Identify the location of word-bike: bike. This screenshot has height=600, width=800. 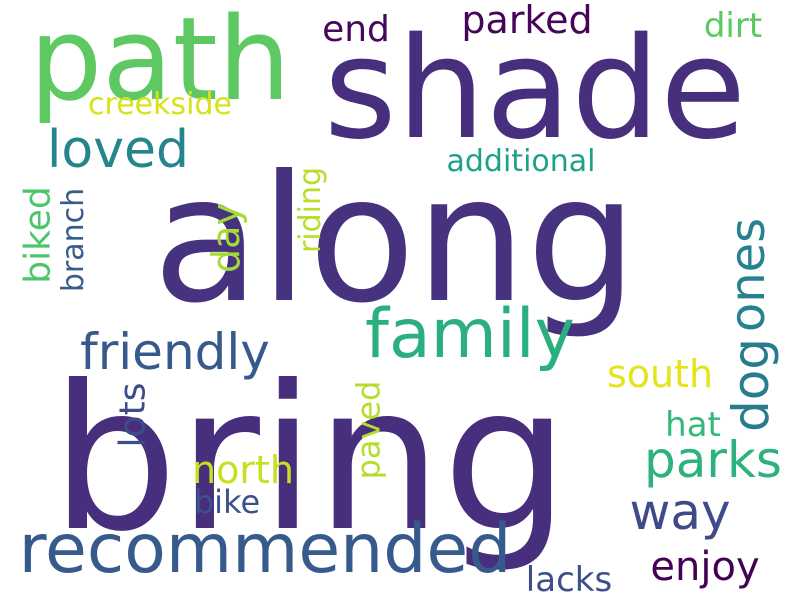
(227, 502).